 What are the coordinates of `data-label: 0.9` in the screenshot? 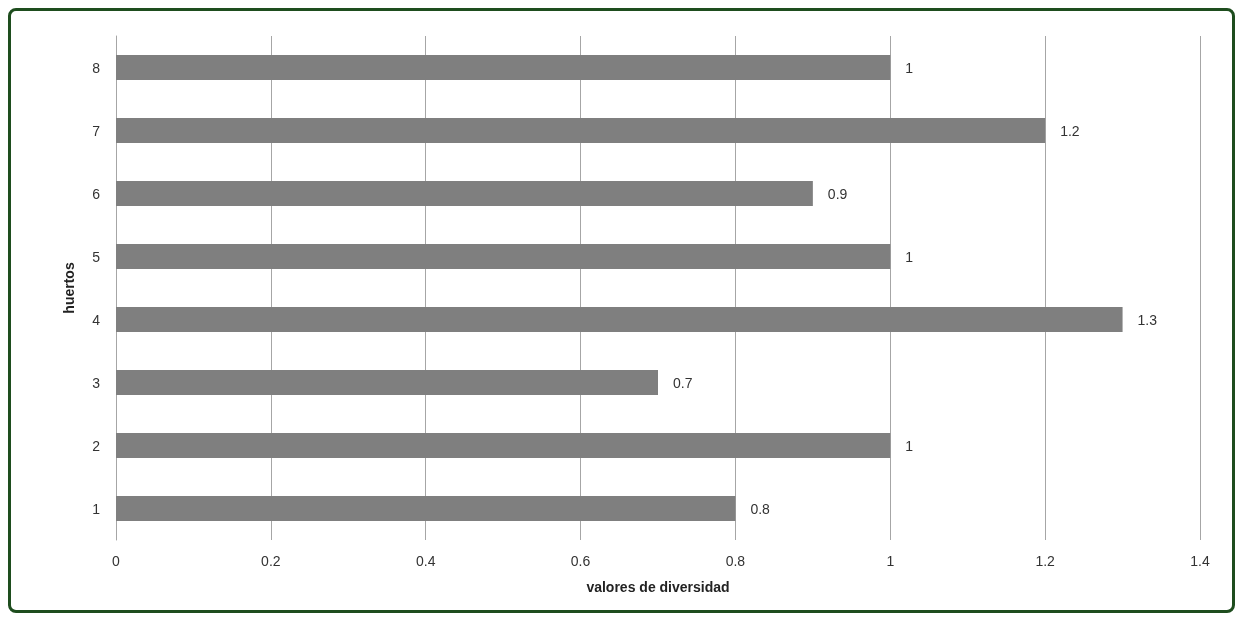 It's located at (837, 193).